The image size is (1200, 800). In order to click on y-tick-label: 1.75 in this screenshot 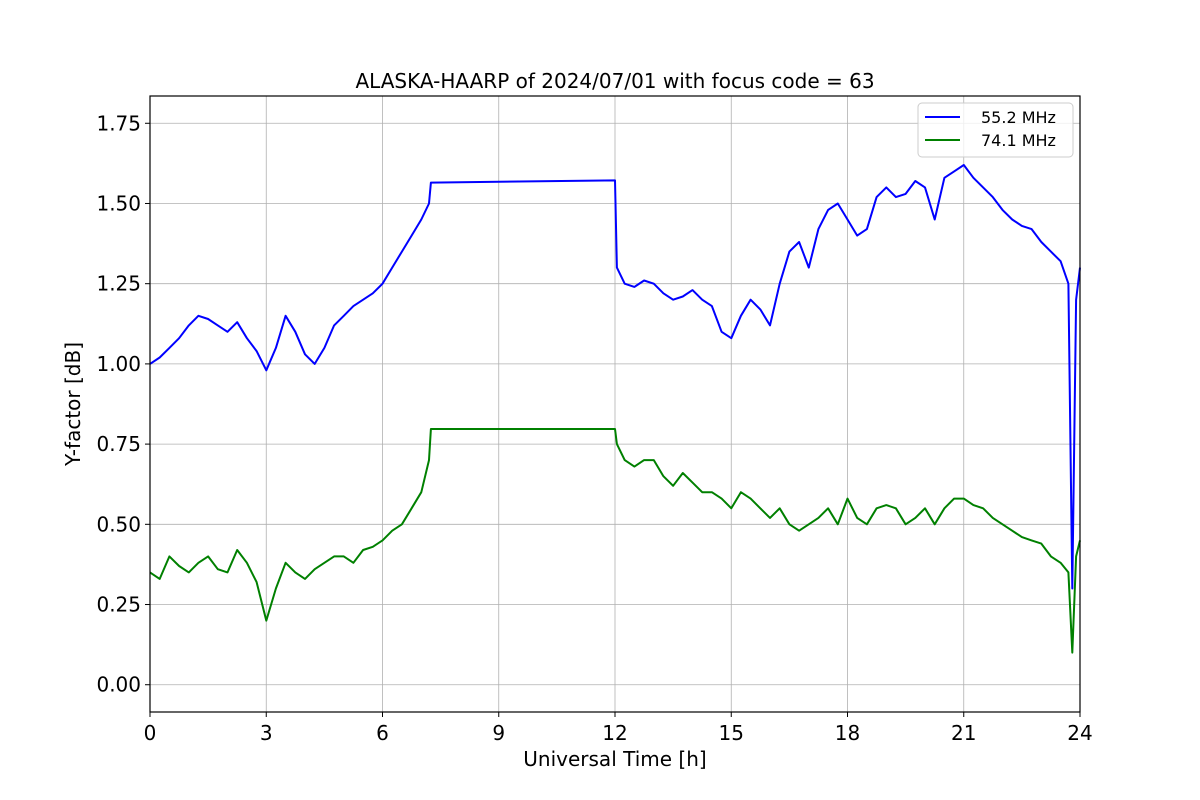, I will do `click(118, 123)`.